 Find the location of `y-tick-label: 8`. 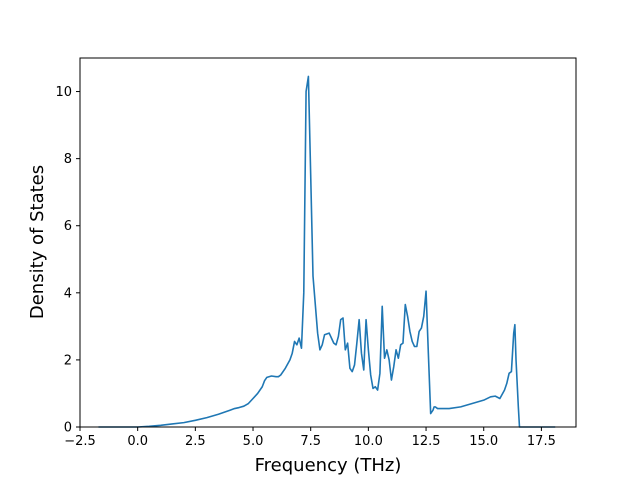

y-tick-label: 8 is located at coordinates (68, 159).